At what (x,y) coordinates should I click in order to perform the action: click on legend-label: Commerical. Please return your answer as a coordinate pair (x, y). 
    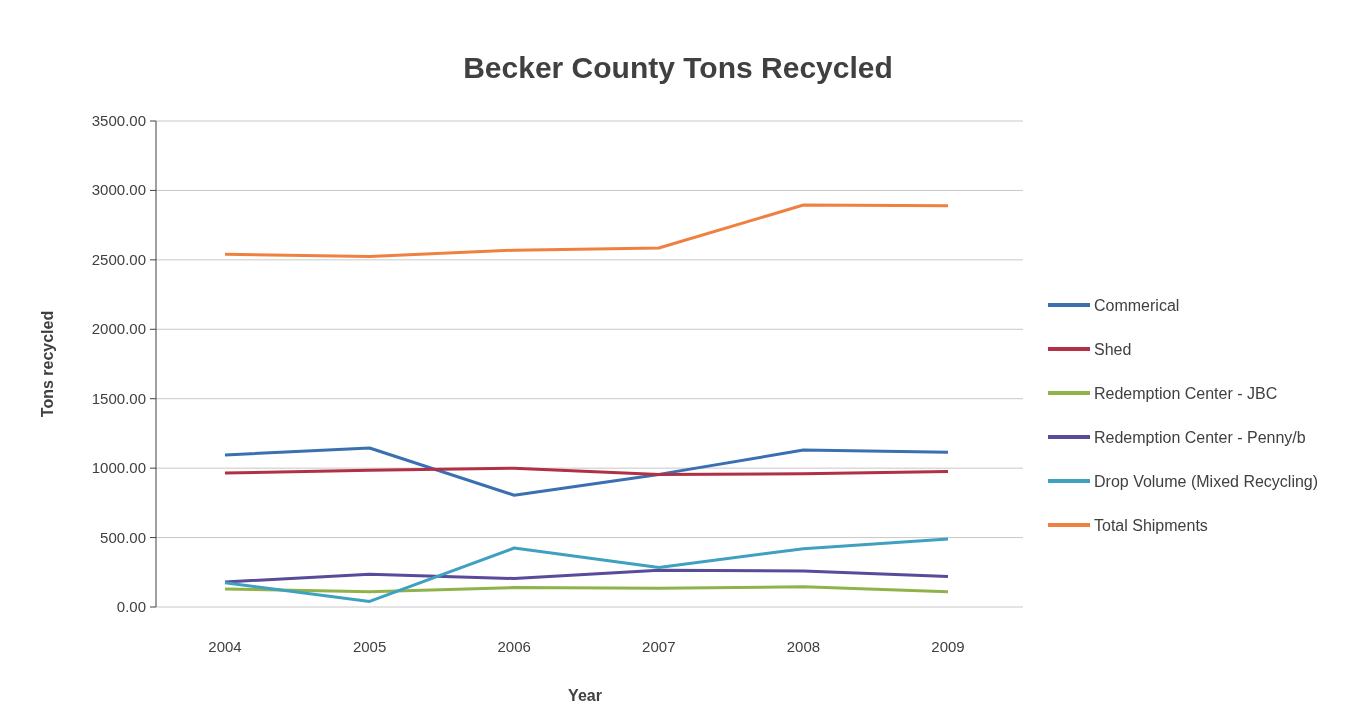
    Looking at the image, I should click on (1137, 305).